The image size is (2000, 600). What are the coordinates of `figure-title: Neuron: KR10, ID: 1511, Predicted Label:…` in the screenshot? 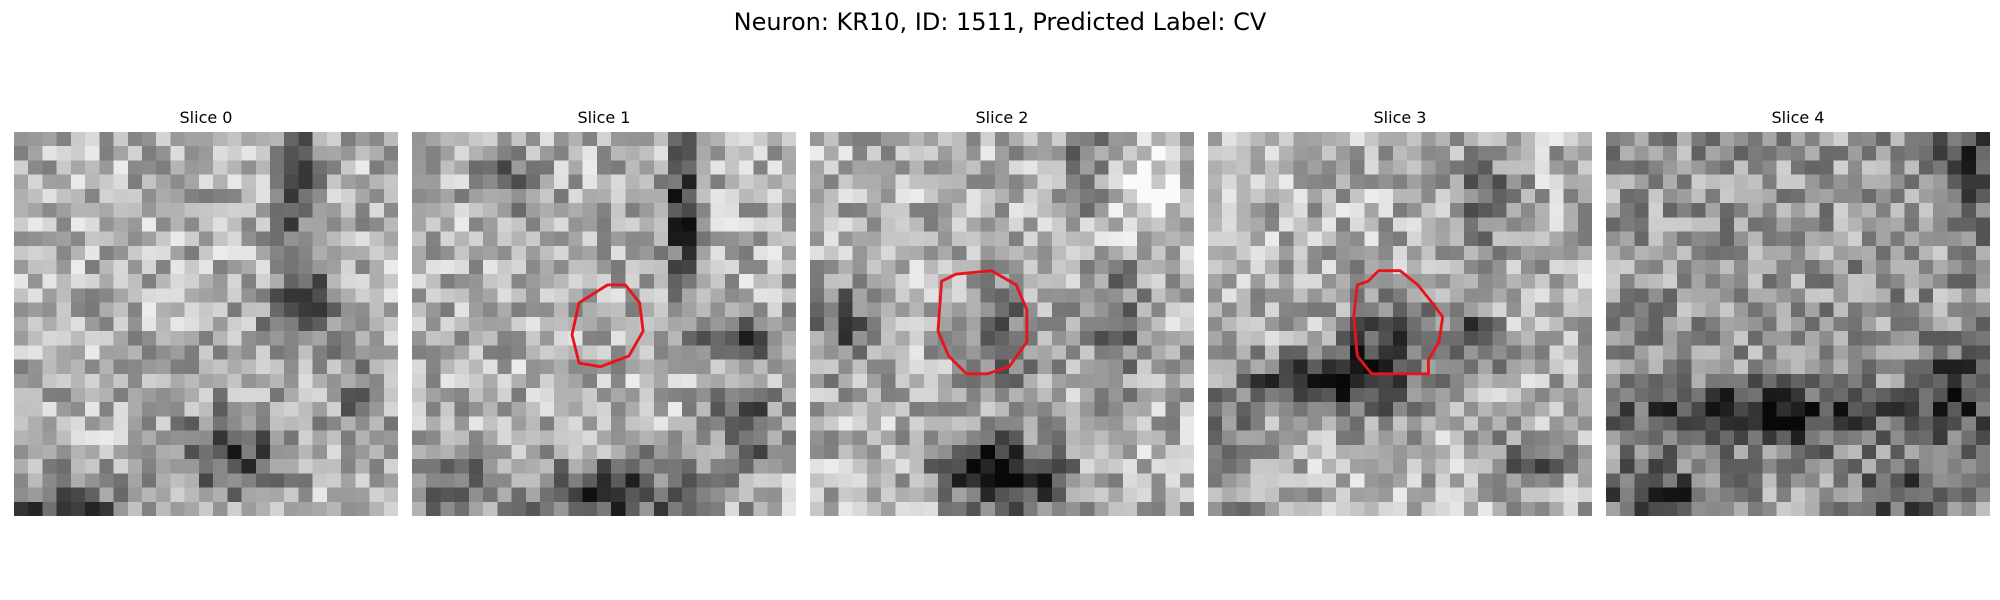 It's located at (1000, 22).